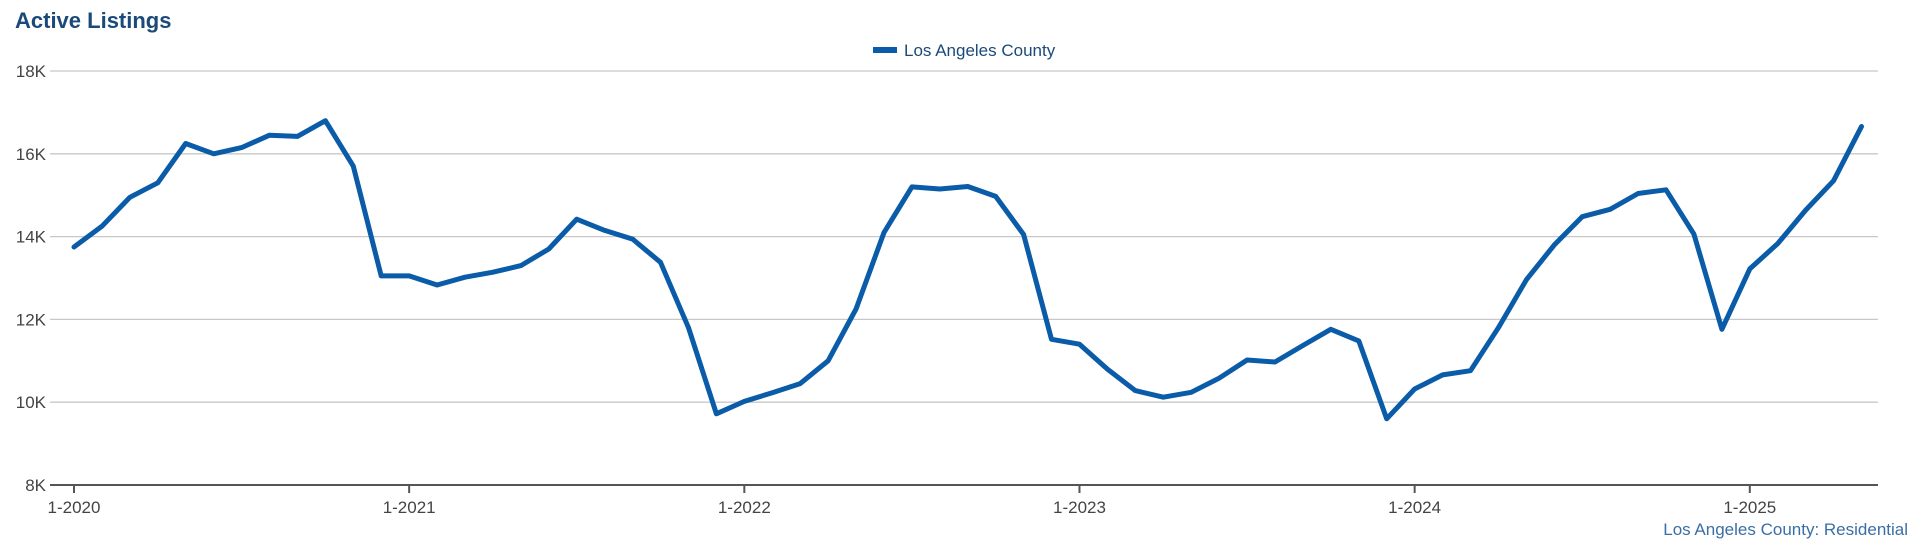 The image size is (1920, 551). I want to click on y-axis-ticks: 8K 10K 12K 14K 16K 18K, so click(31, 278).